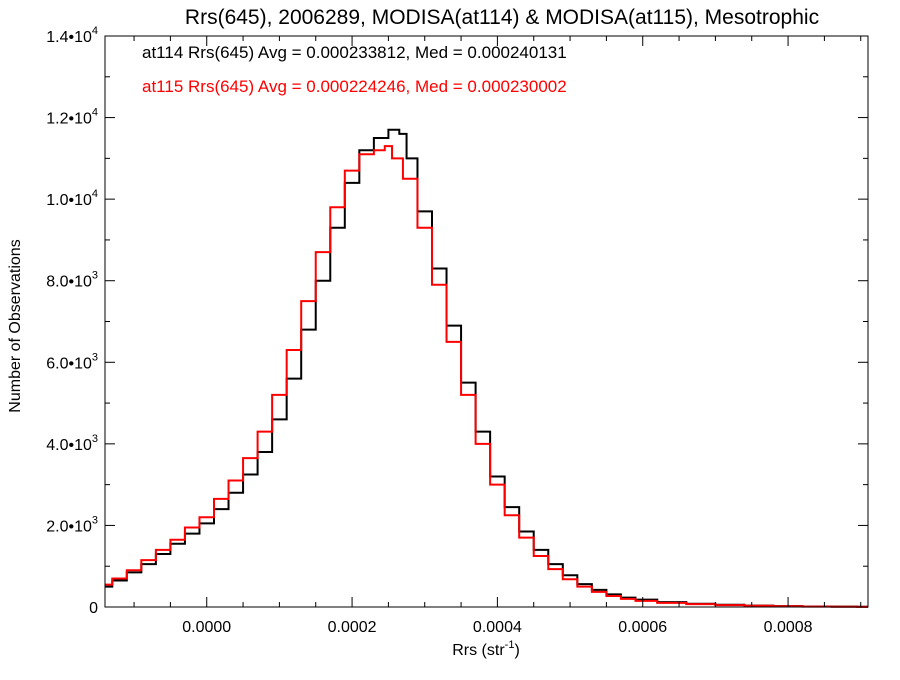 The image size is (900, 680). What do you see at coordinates (72, 280) in the screenshot?
I see `y-tick-label: 8.0•103` at bounding box center [72, 280].